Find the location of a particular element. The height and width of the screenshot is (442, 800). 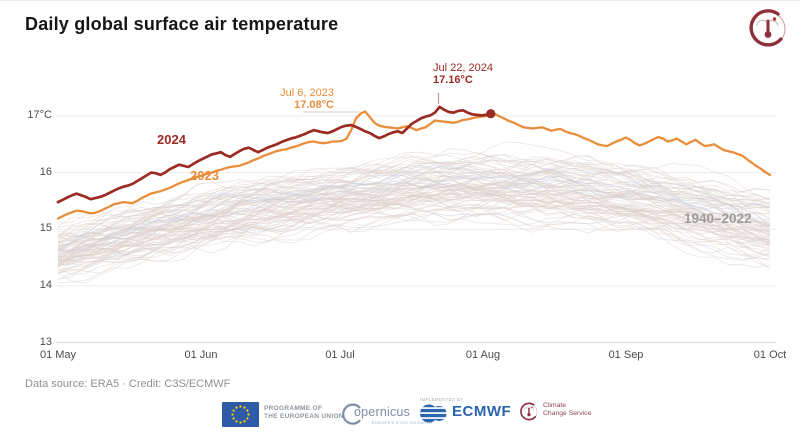

annotation-2024-peak: Jul 22, 2024 17.16°C is located at coordinates (483, 74).